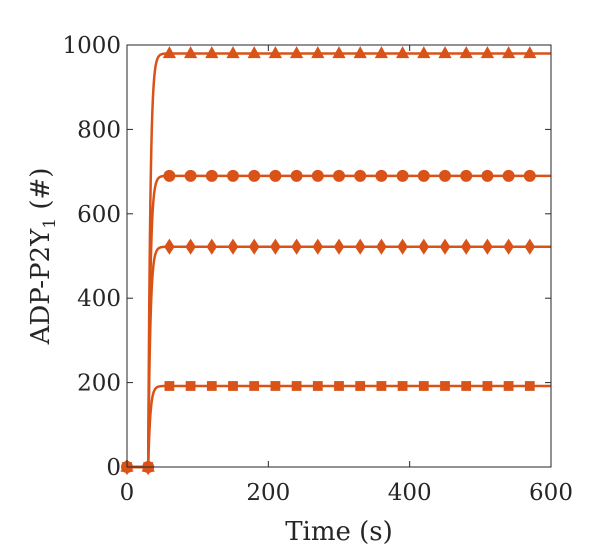 This screenshot has width=598, height=557. I want to click on y-axis-label: ADP-P2Y1 (#), so click(43, 257).